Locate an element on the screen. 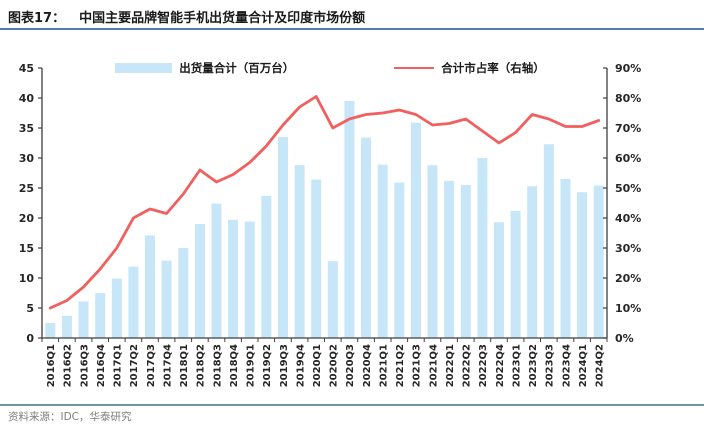  x-axis-label: 2018Q2 is located at coordinates (201, 365).